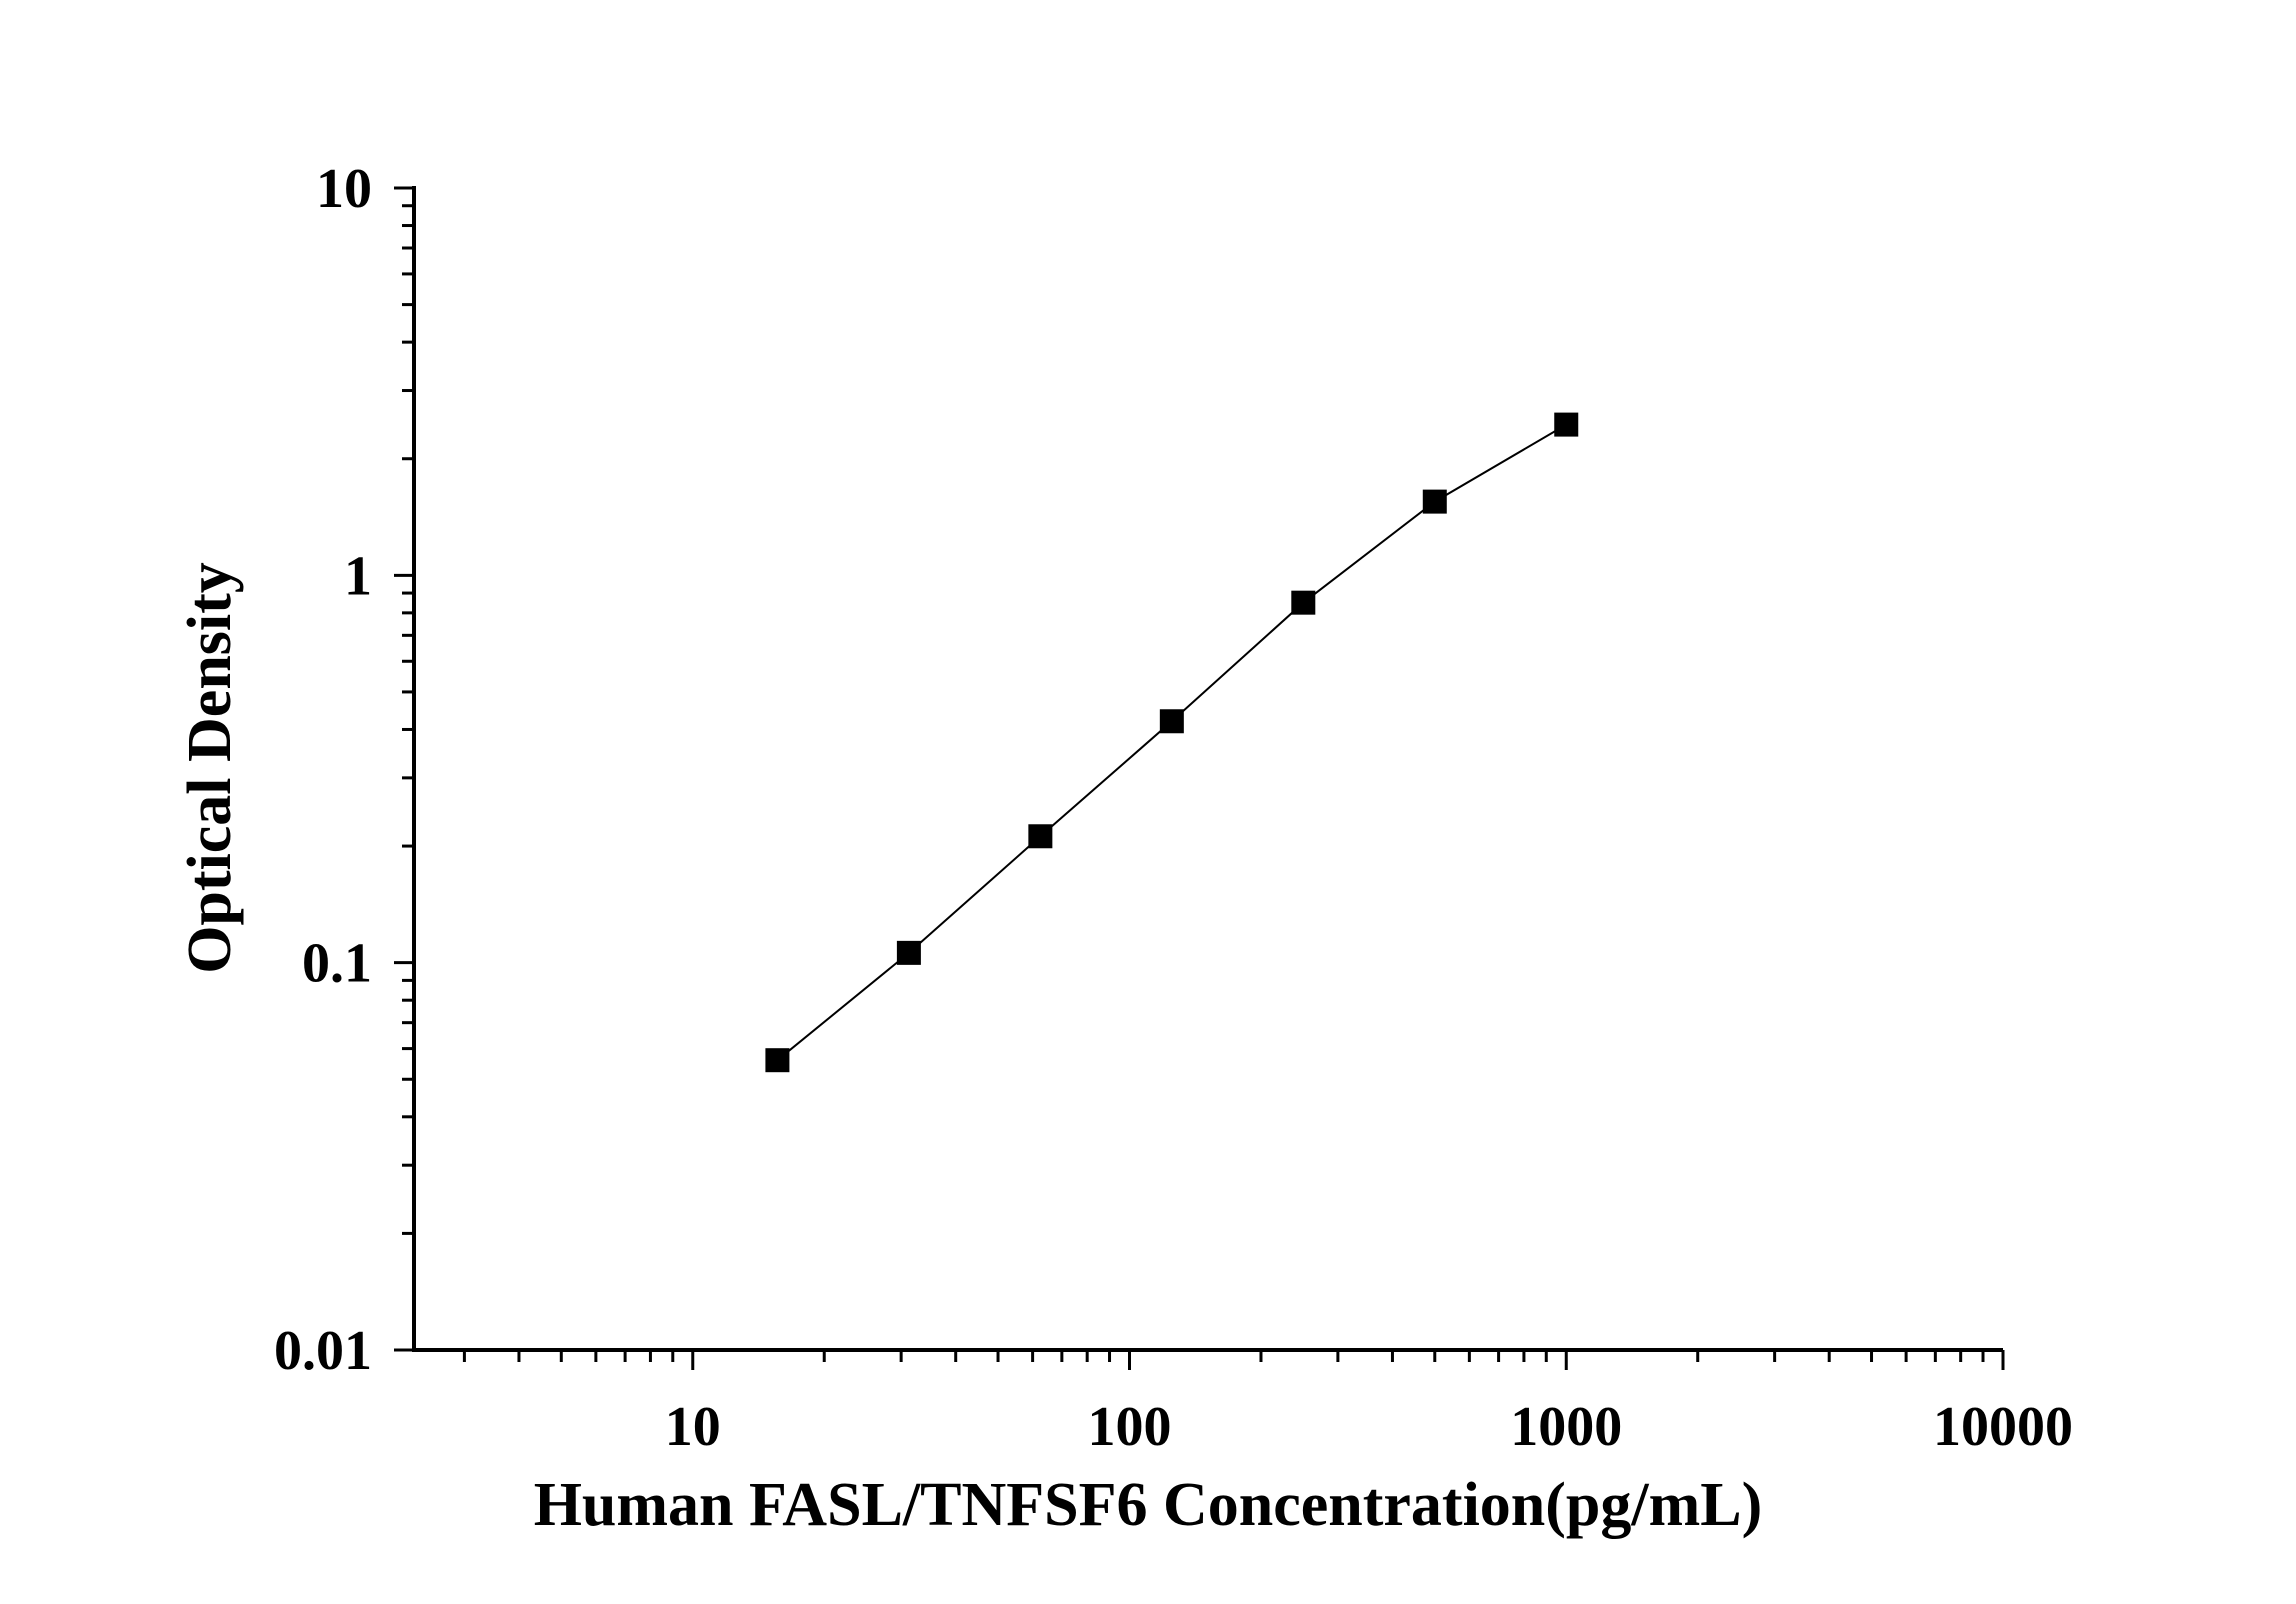  What do you see at coordinates (1369, 1427) in the screenshot?
I see `x-axis-tick-labels: 10 100 1000 10000` at bounding box center [1369, 1427].